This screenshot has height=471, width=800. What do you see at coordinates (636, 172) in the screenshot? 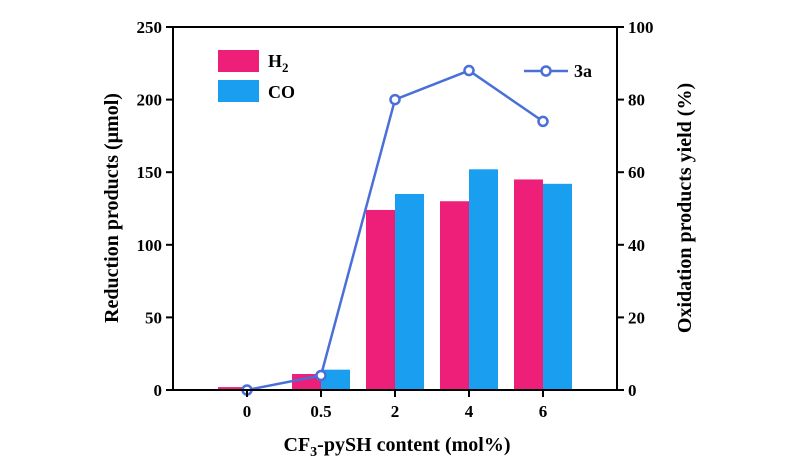
I see `y2-tick-label: 60` at bounding box center [636, 172].